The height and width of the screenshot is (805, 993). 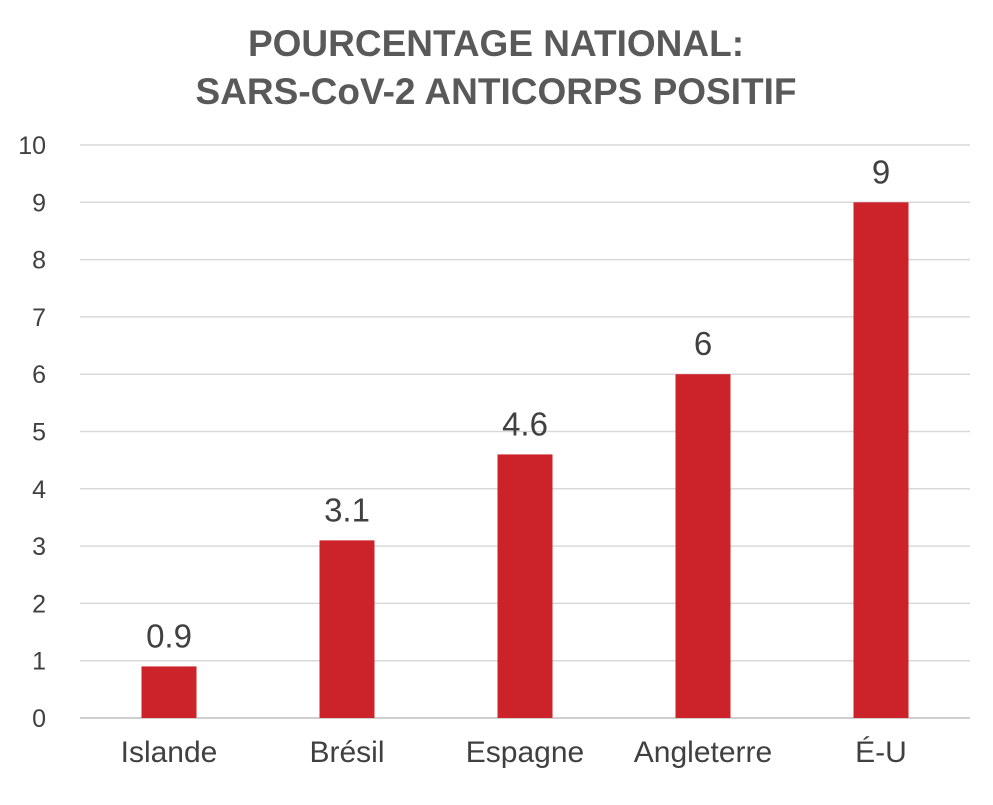 I want to click on y-axis-tick-labels: 0 1 2 3 4 5 6 7 8 9 10, so click(x=32, y=432).